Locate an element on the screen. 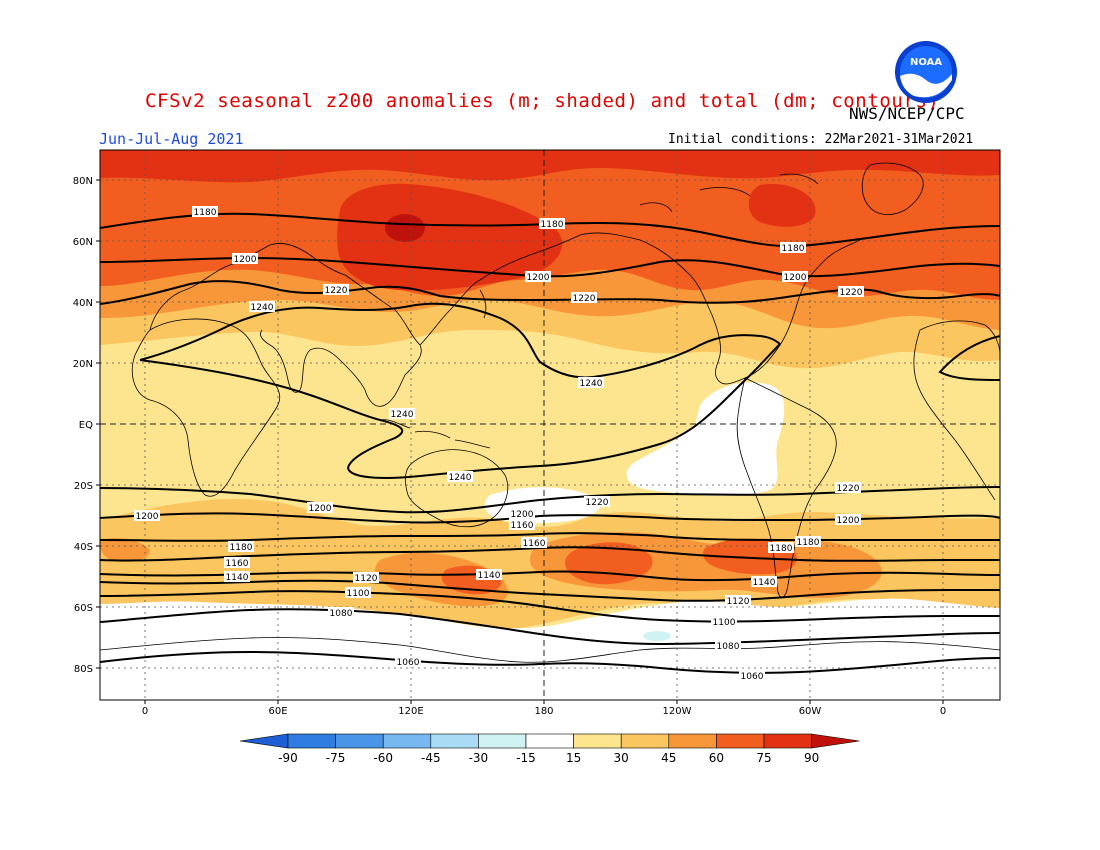 Image resolution: width=1100 pixels, height=850 pixels. colorbar-label: 30 is located at coordinates (621, 758).